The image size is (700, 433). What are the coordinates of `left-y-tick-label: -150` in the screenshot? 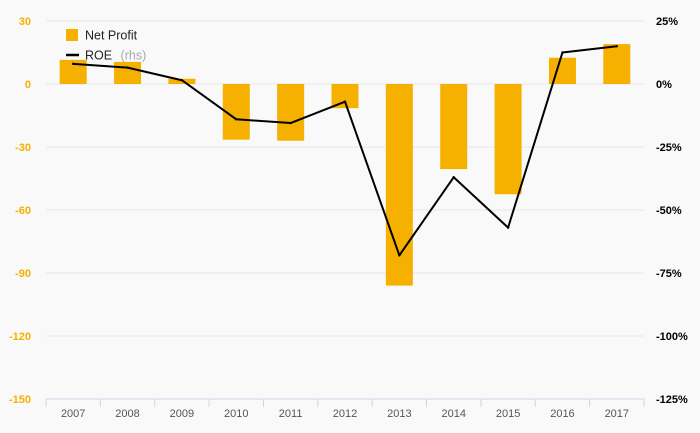 It's located at (20, 400).